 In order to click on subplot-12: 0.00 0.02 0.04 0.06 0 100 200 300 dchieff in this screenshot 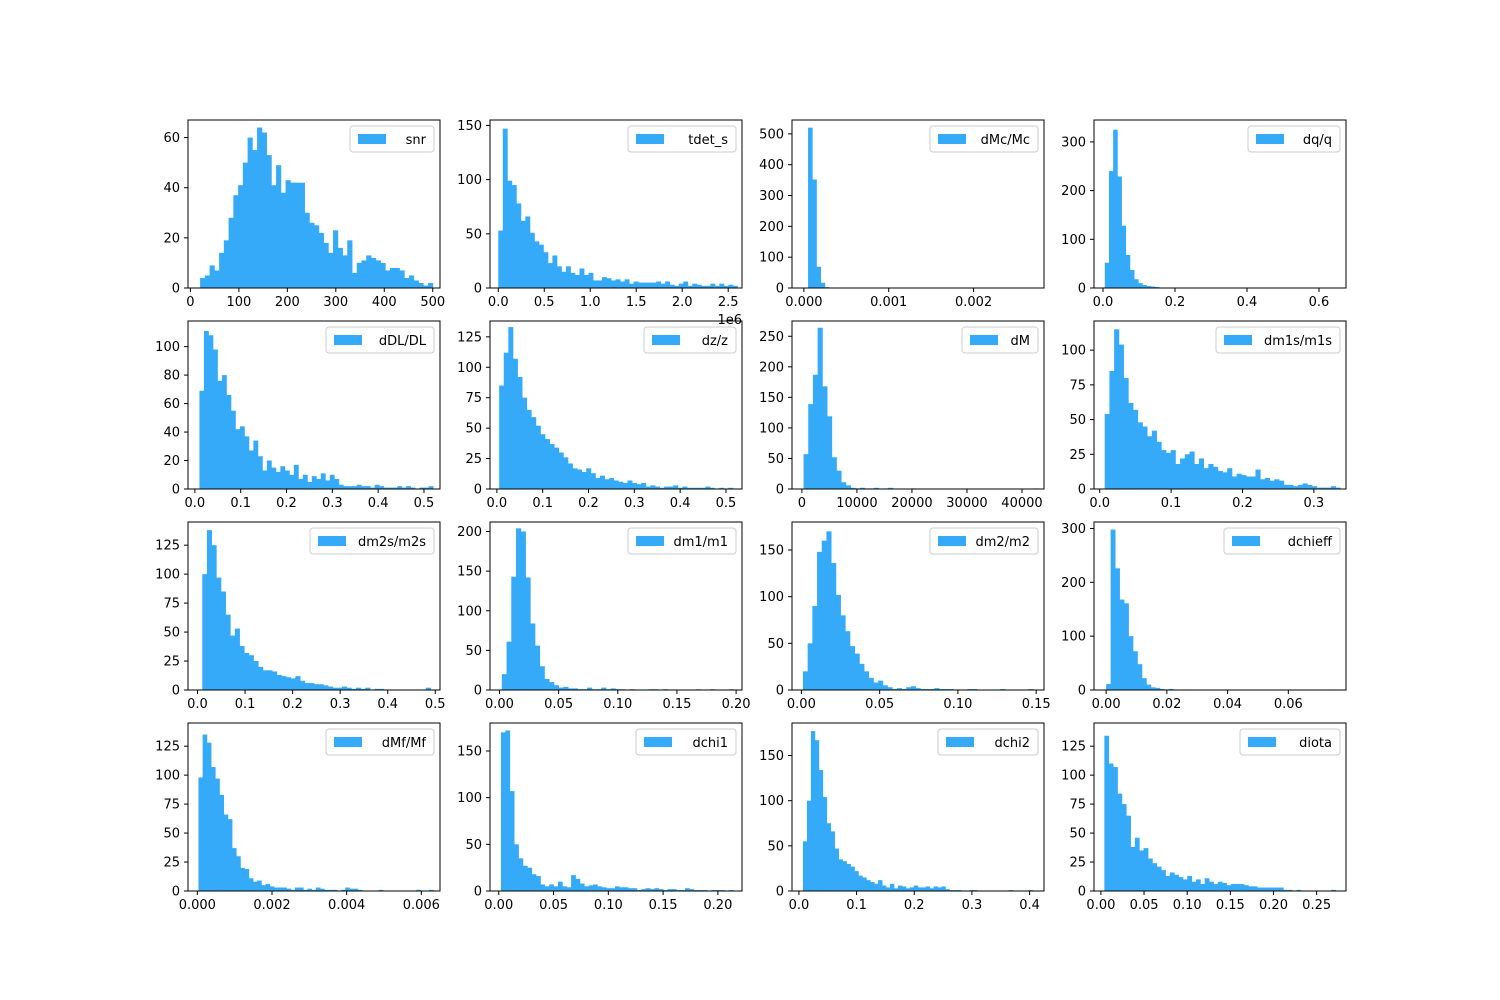, I will do `click(1204, 616)`.